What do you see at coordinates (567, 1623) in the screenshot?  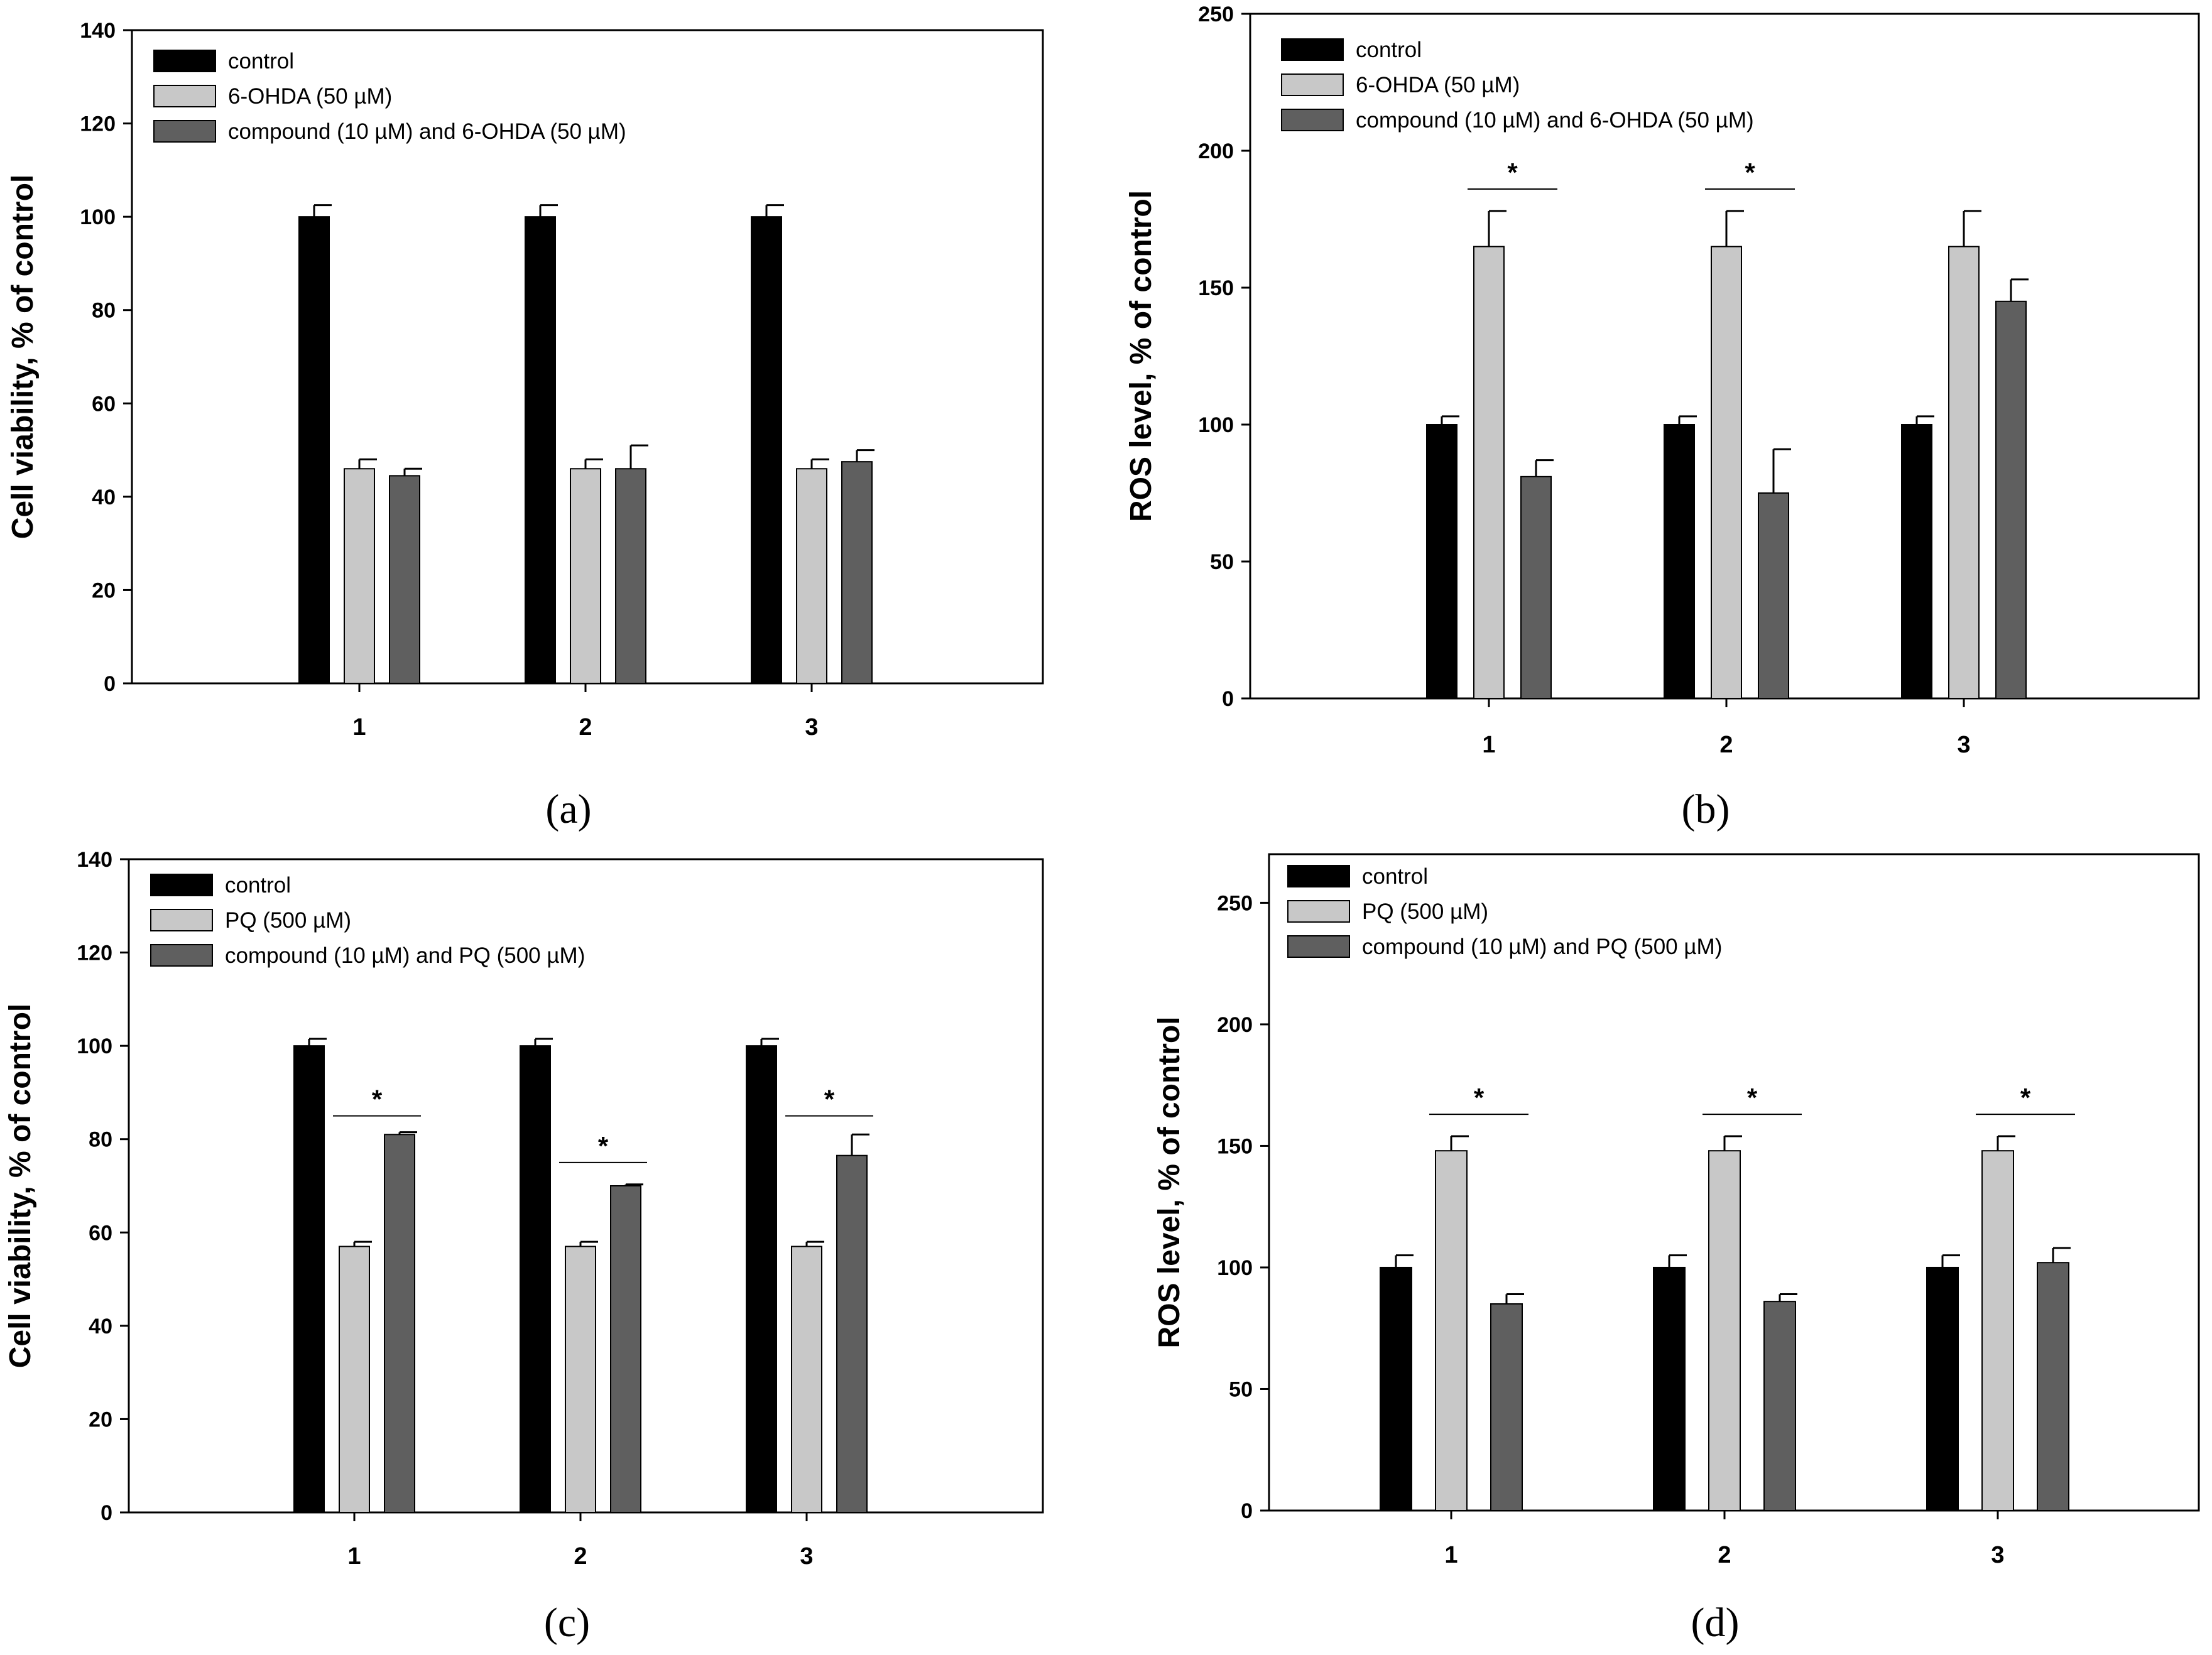 I see `panel-label: (c)` at bounding box center [567, 1623].